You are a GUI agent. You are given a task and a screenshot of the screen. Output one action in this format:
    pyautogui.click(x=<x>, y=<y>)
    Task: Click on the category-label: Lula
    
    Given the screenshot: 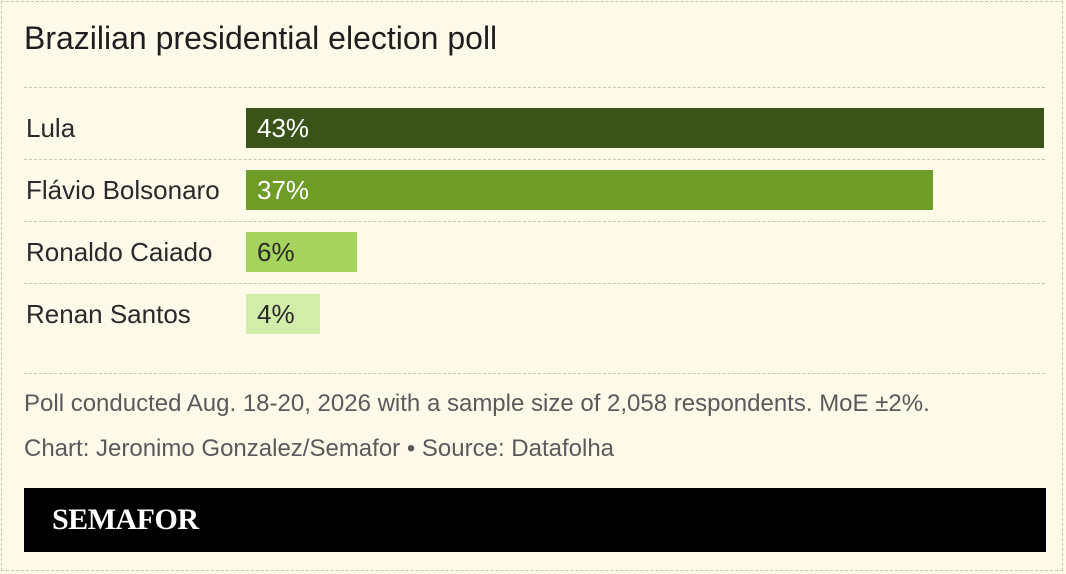 What is the action you would take?
    pyautogui.click(x=51, y=128)
    